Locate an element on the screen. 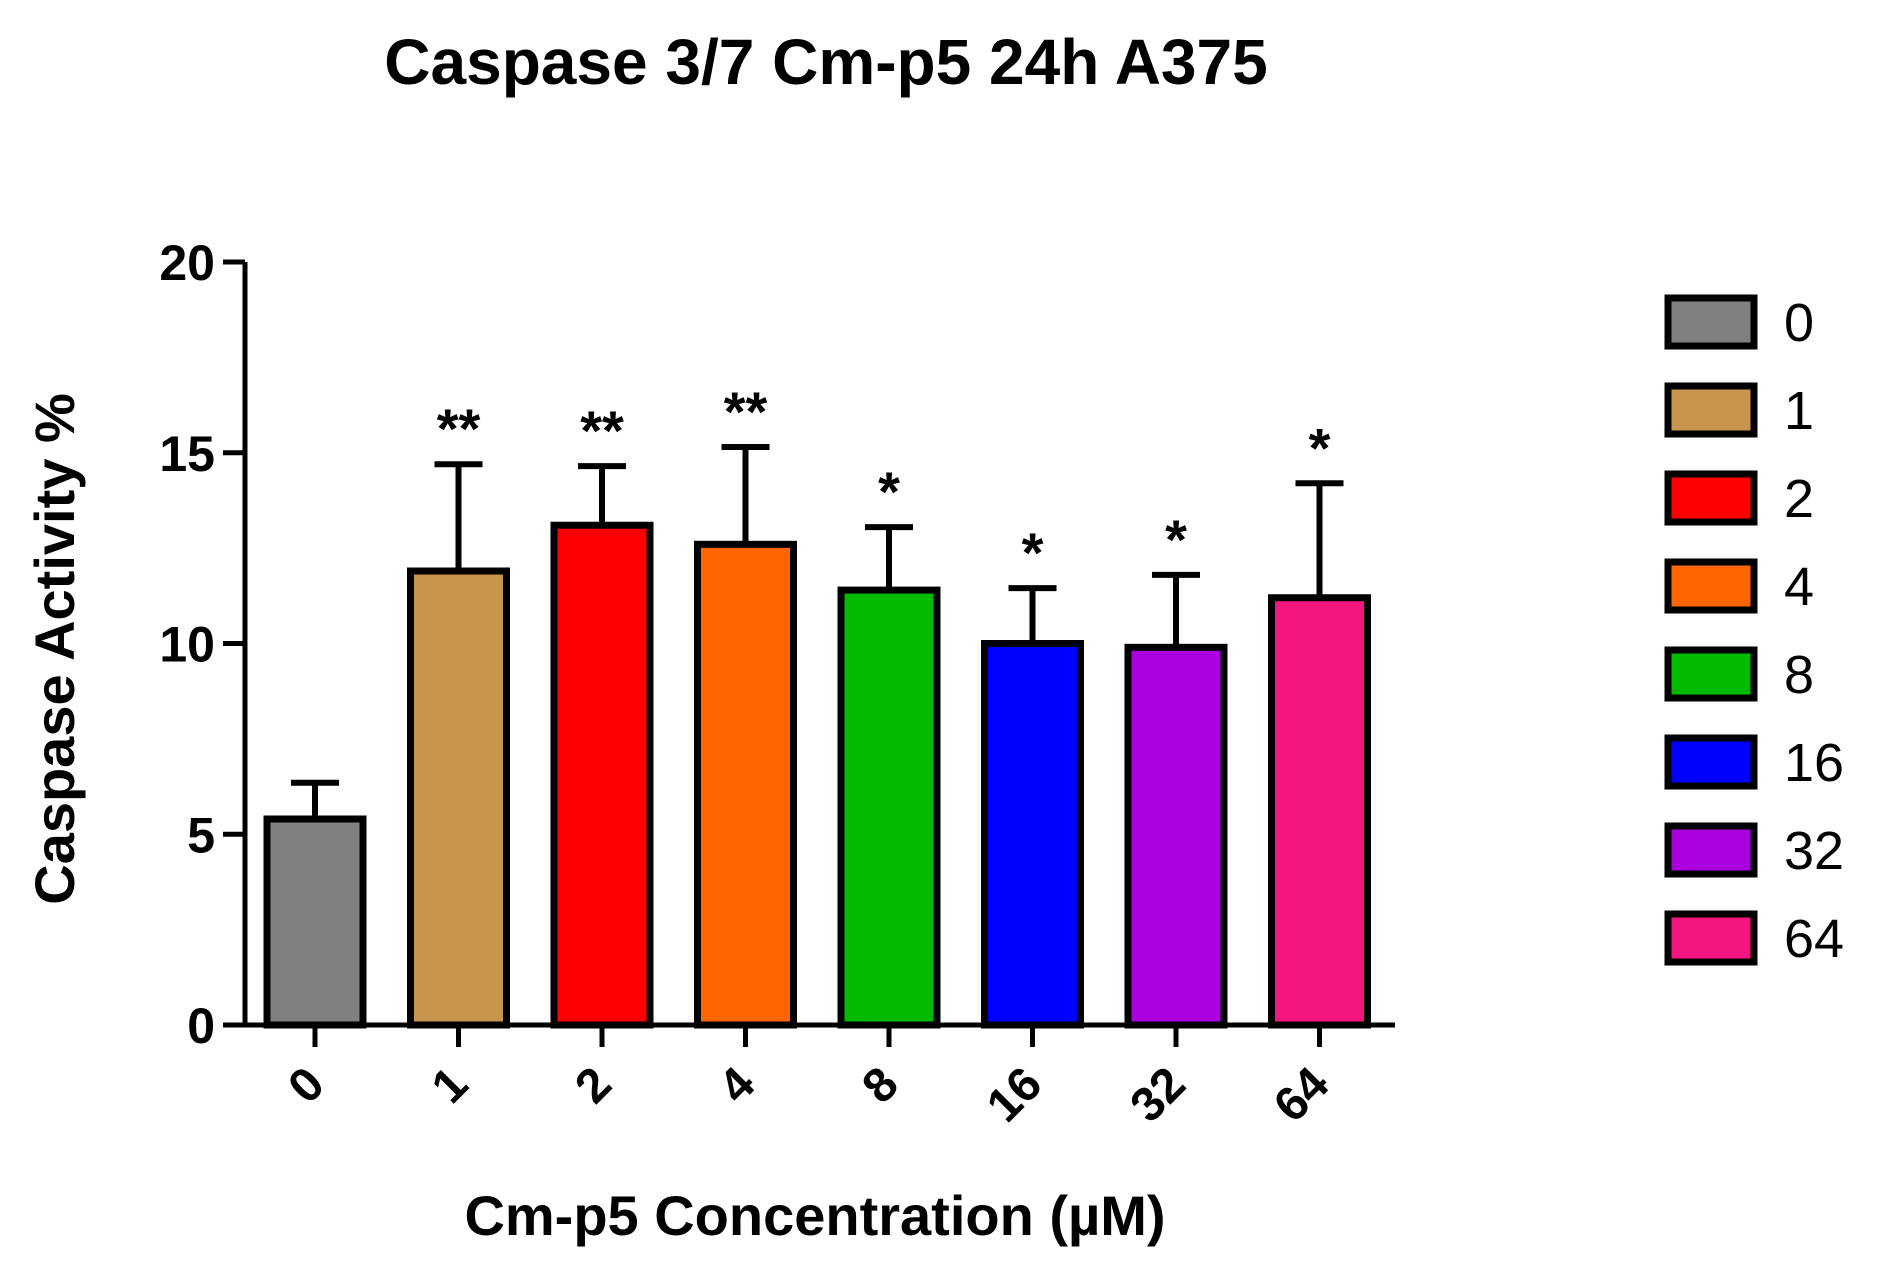  y-tick-label: 5 is located at coordinates (201, 835).